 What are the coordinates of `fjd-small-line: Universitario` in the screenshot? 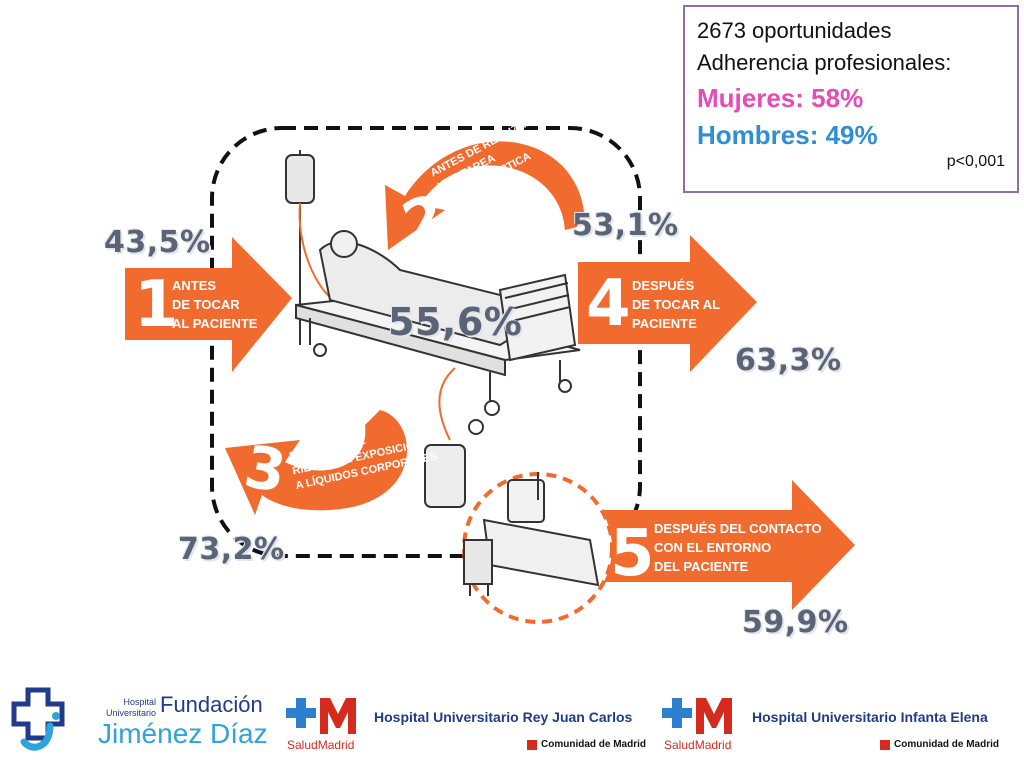 It's located at (130, 713).